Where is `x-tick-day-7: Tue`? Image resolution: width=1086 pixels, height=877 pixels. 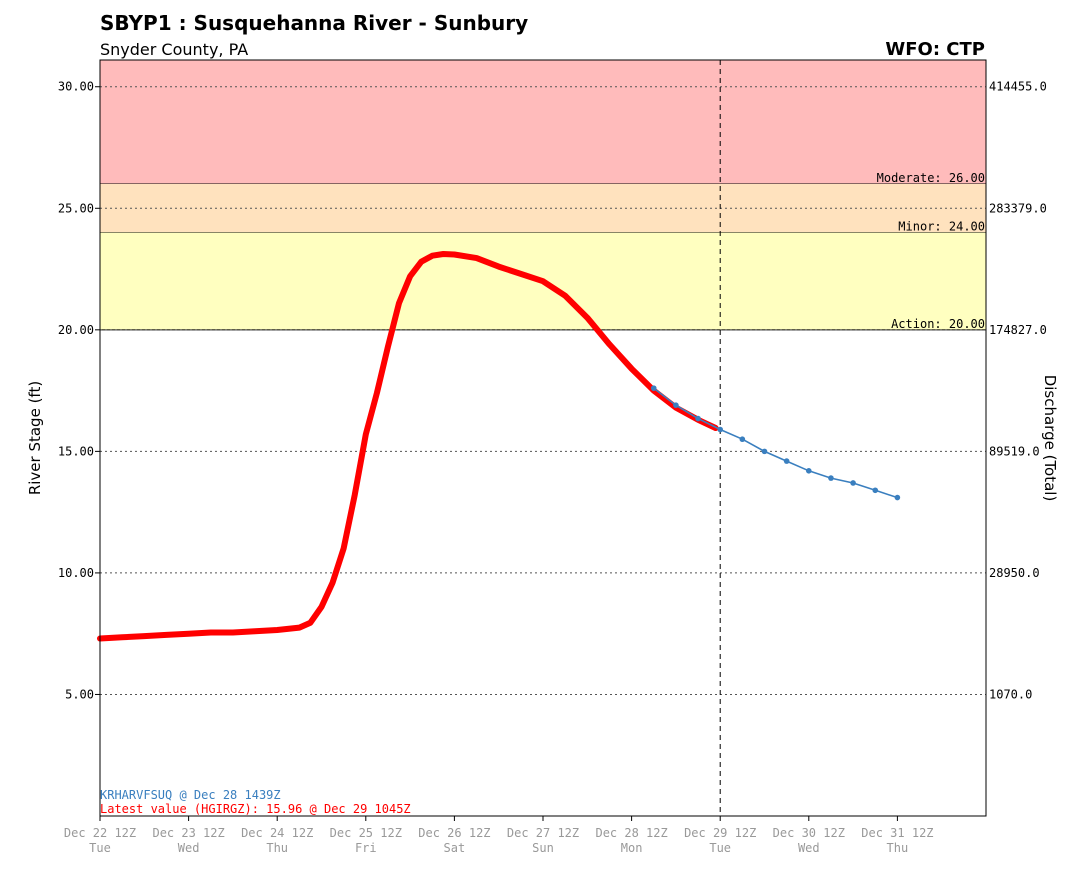
x-tick-day-7: Tue is located at coordinates (720, 848).